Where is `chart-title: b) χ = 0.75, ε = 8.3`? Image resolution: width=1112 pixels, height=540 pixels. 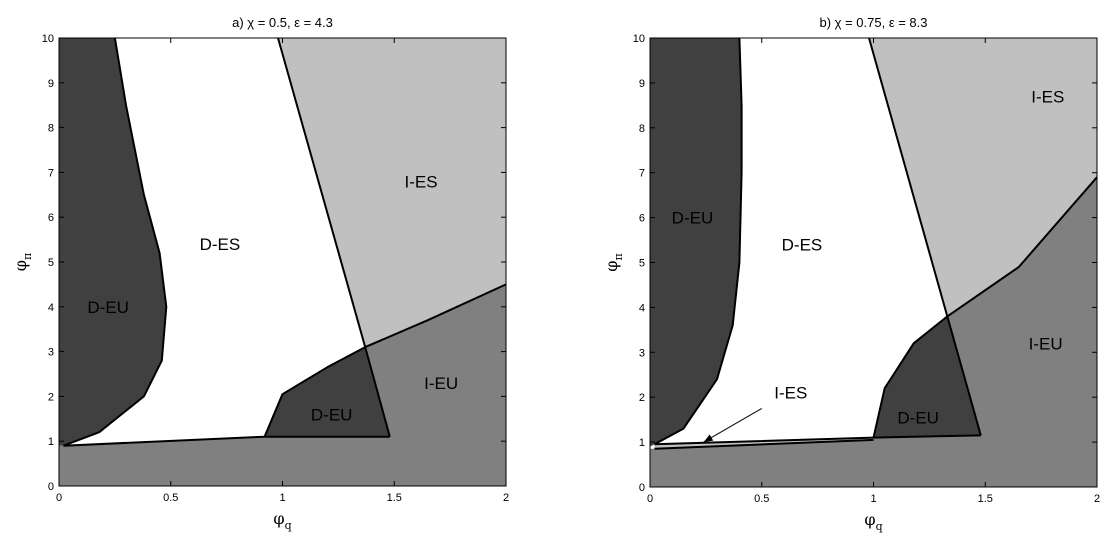
chart-title: b) χ = 0.75, ε = 8.3 is located at coordinates (873, 22).